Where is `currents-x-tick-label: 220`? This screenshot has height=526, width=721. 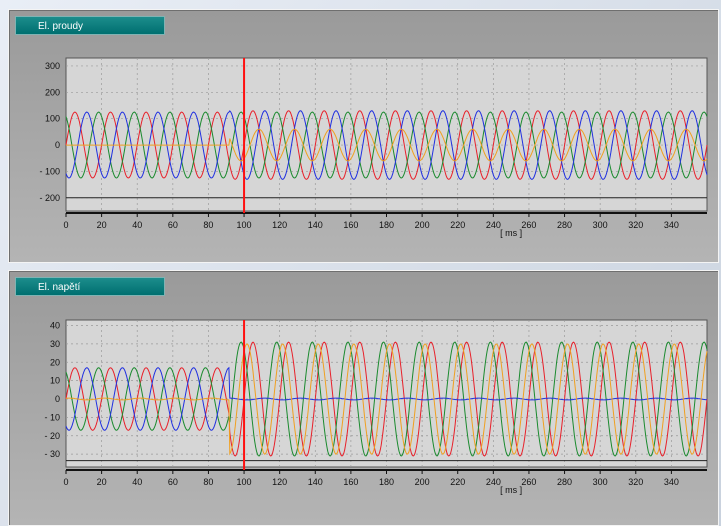 currents-x-tick-label: 220 is located at coordinates (457, 225).